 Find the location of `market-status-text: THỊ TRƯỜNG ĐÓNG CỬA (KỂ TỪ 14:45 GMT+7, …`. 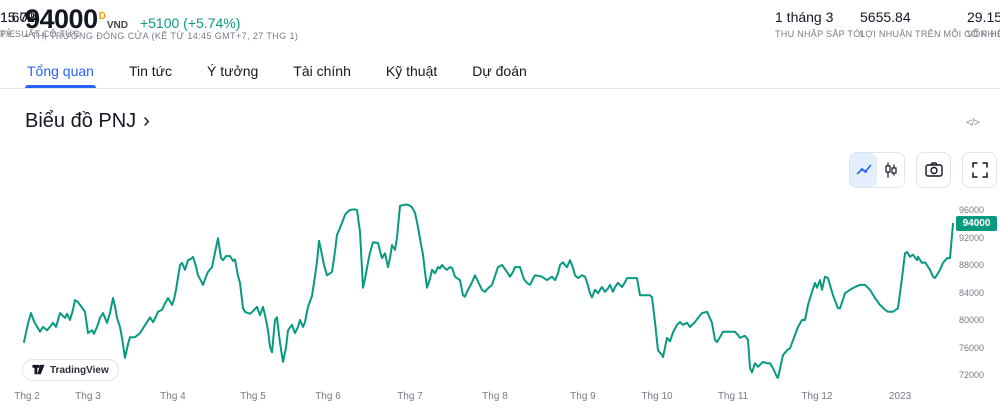

market-status-text: THỊ TRƯỜNG ĐÓNG CỬA (KỂ TỪ 14:45 GMT+7, … is located at coordinates (165, 36).